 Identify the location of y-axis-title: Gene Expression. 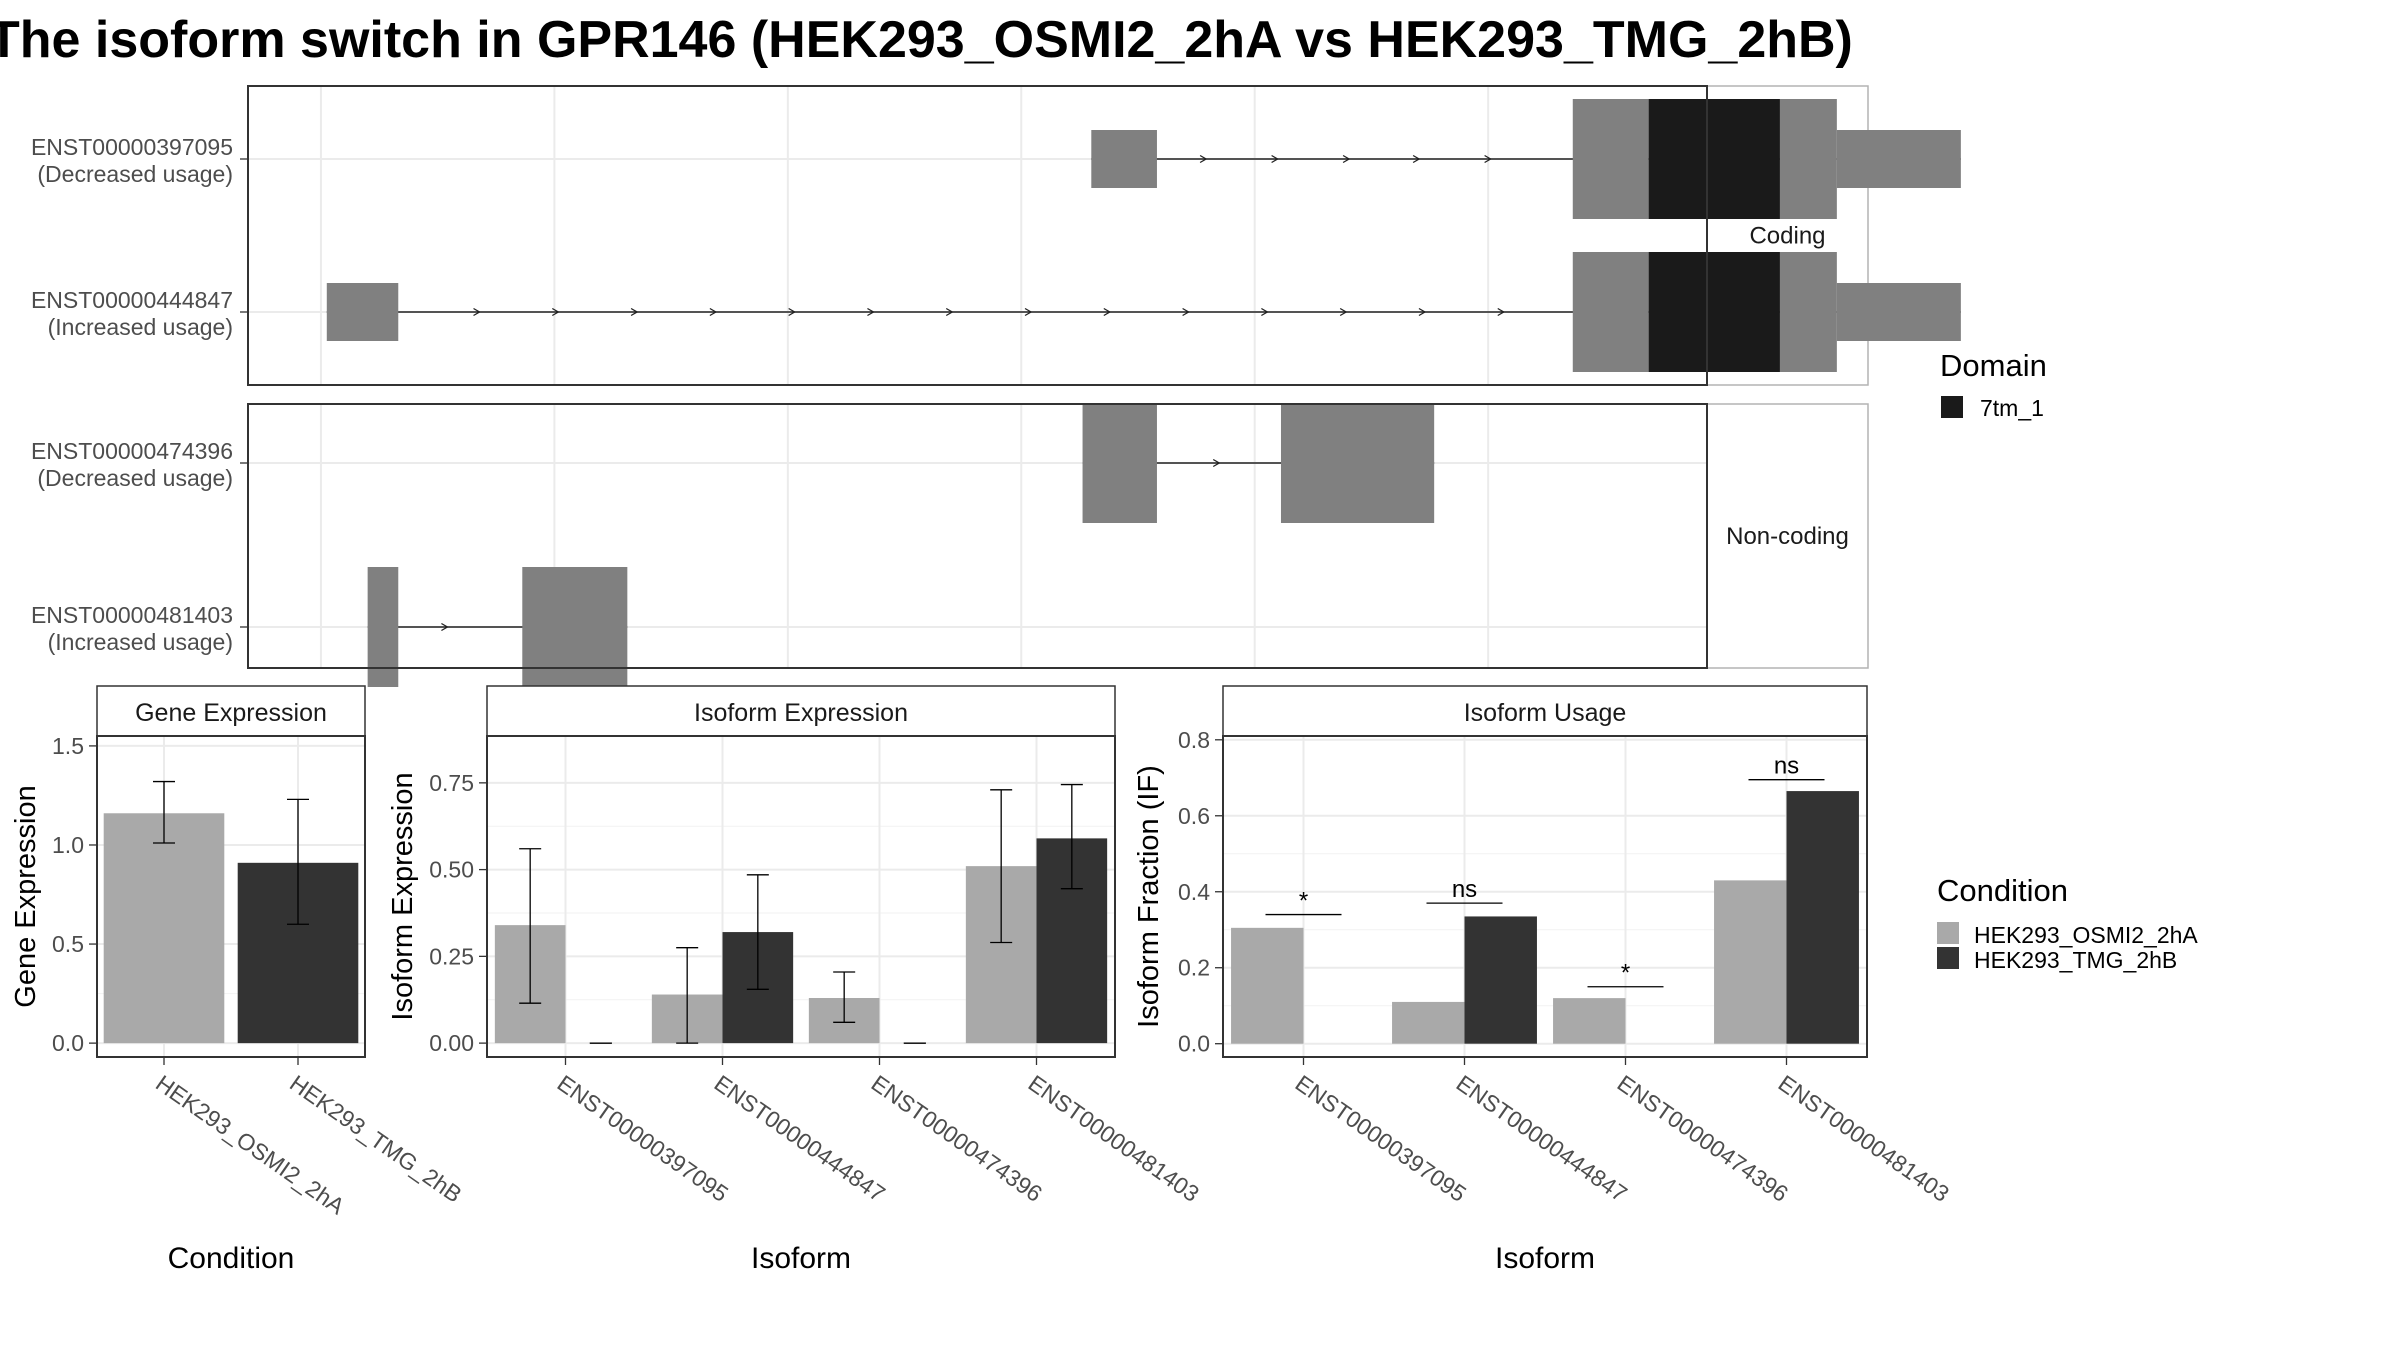
(26, 896).